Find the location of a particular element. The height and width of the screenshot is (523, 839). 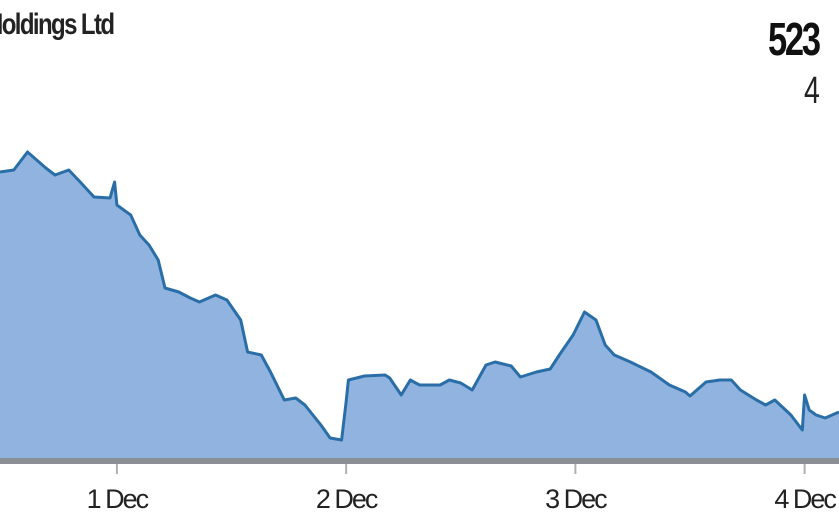

x-tick-label: 1 Dec is located at coordinates (118, 499).